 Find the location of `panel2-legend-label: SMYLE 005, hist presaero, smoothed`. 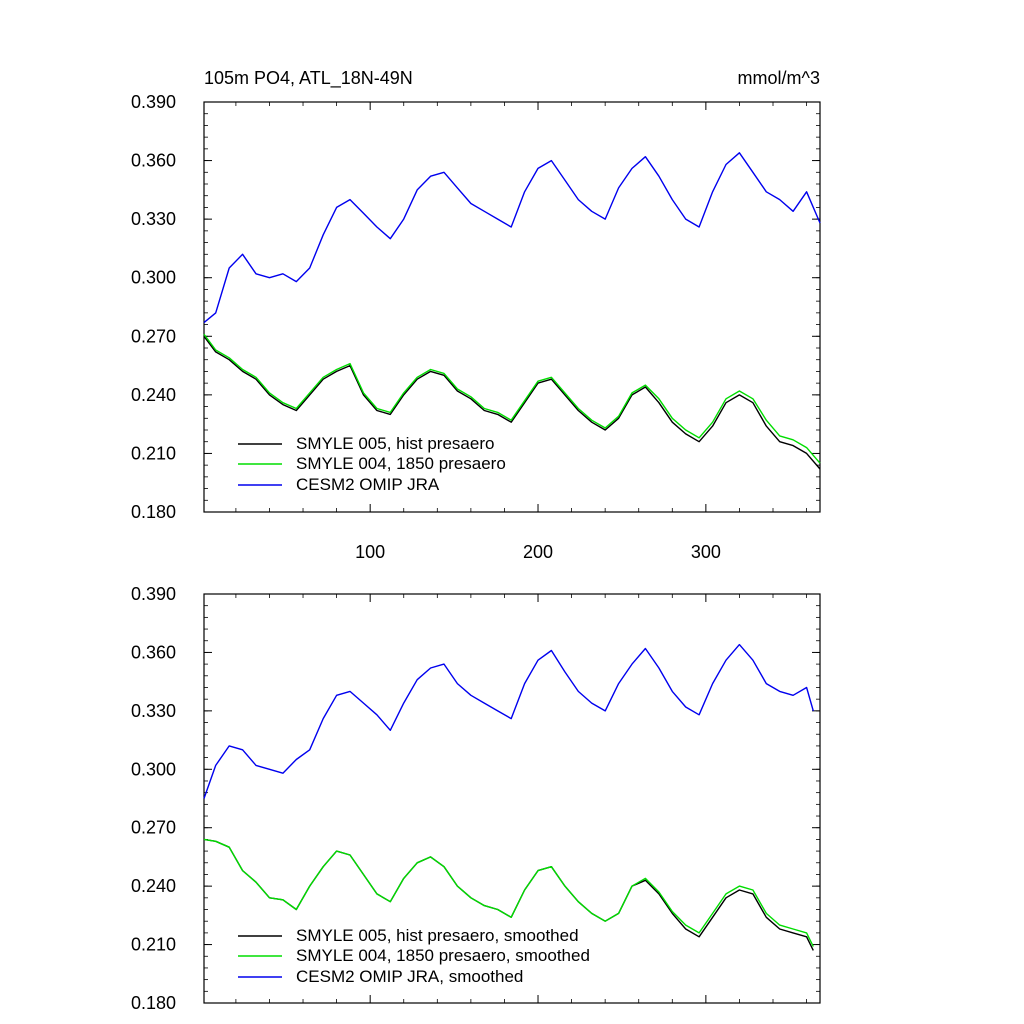

panel2-legend-label: SMYLE 005, hist presaero, smoothed is located at coordinates (437, 935).